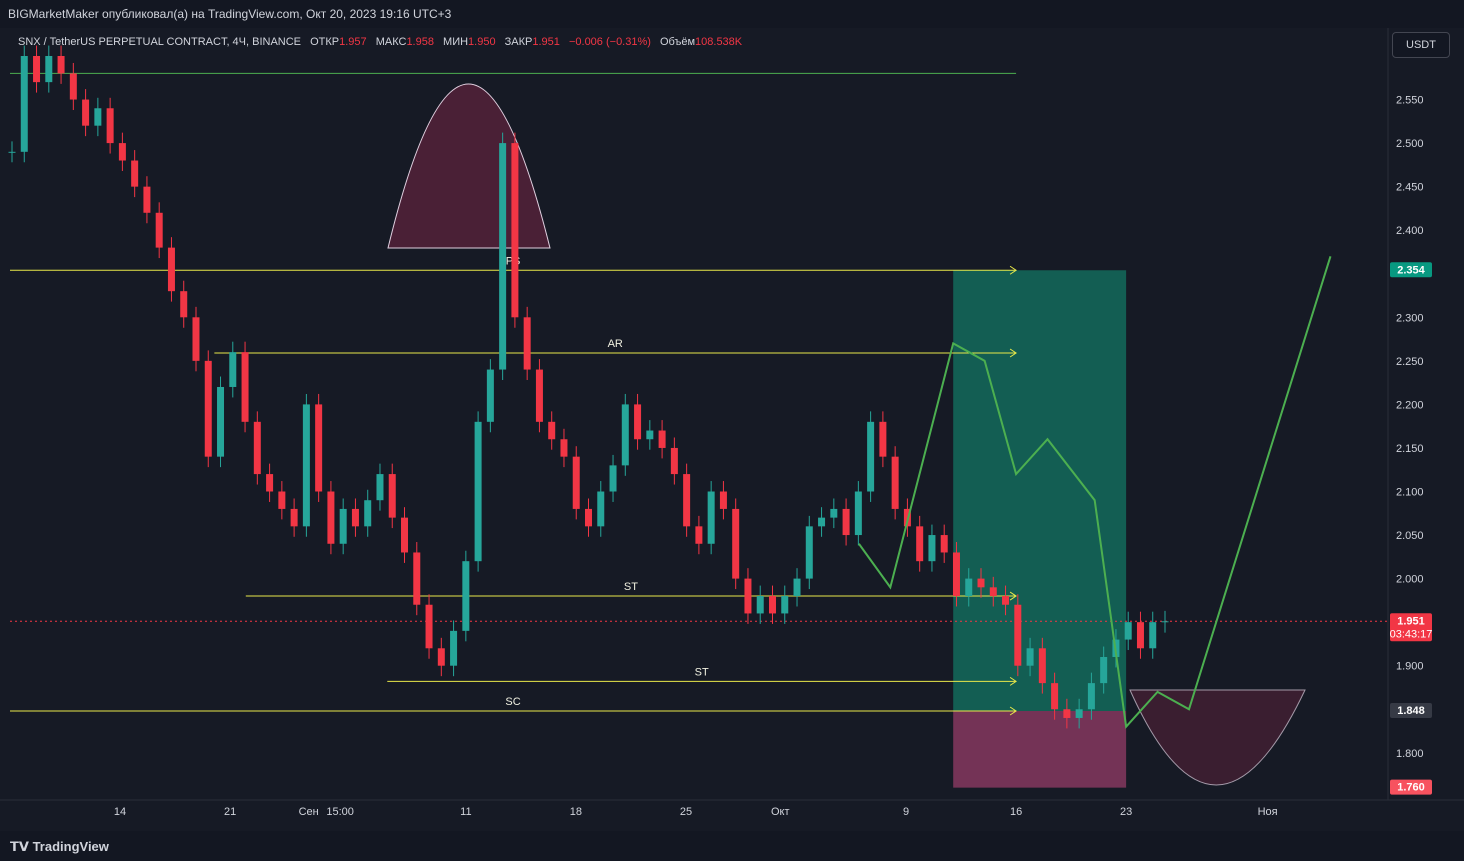 The width and height of the screenshot is (1464, 861). What do you see at coordinates (1410, 493) in the screenshot?
I see `y-tick-8: 2.100` at bounding box center [1410, 493].